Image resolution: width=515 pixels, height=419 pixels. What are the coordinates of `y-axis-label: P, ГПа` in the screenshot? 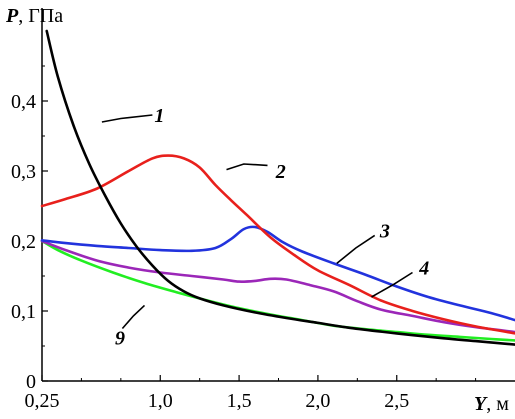 It's located at (34, 16).